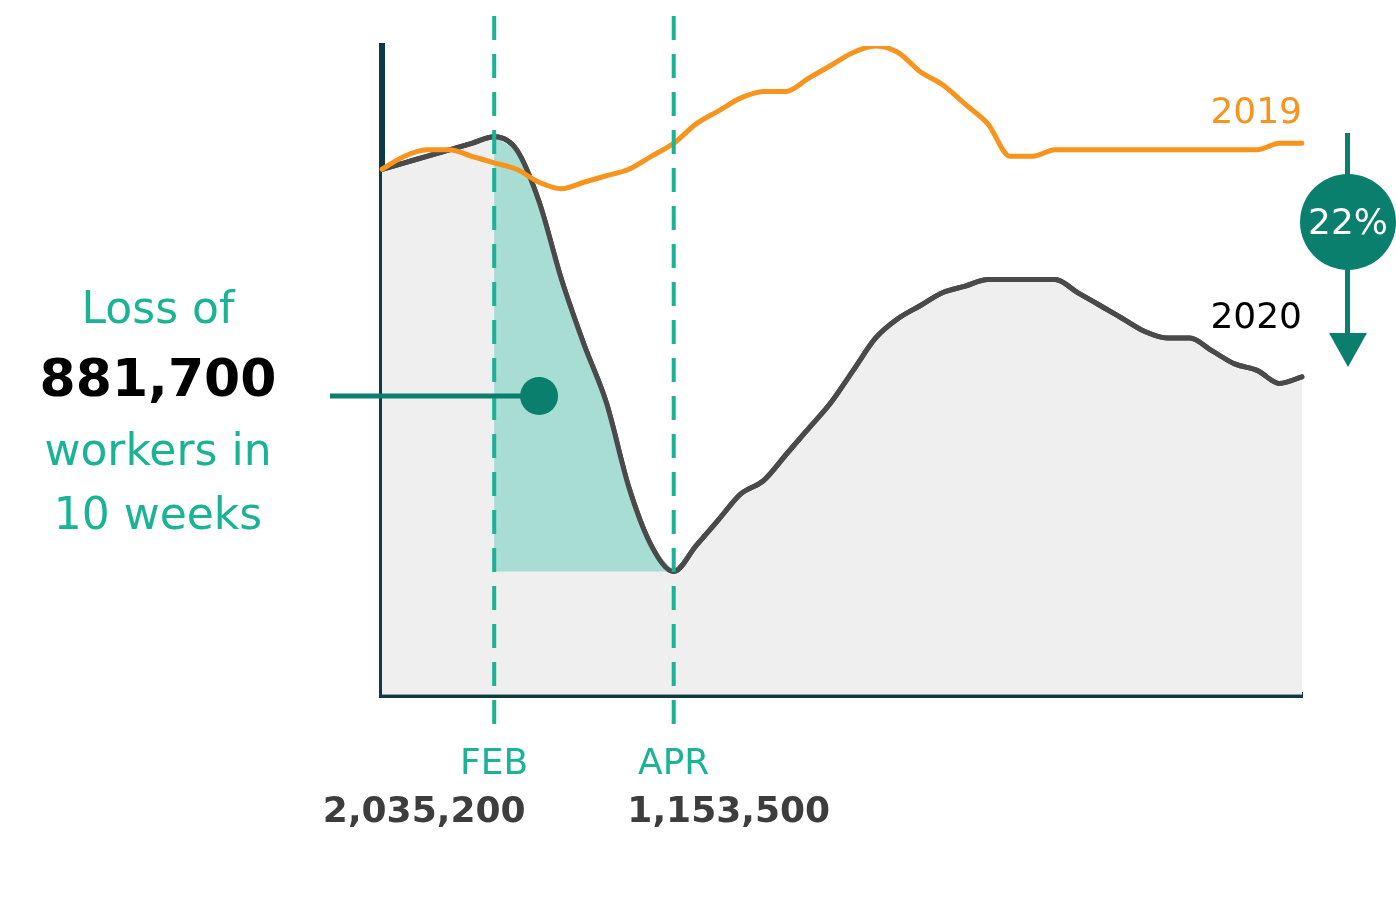 This screenshot has width=1396, height=903. I want to click on x-tick-label: APR, so click(674, 761).